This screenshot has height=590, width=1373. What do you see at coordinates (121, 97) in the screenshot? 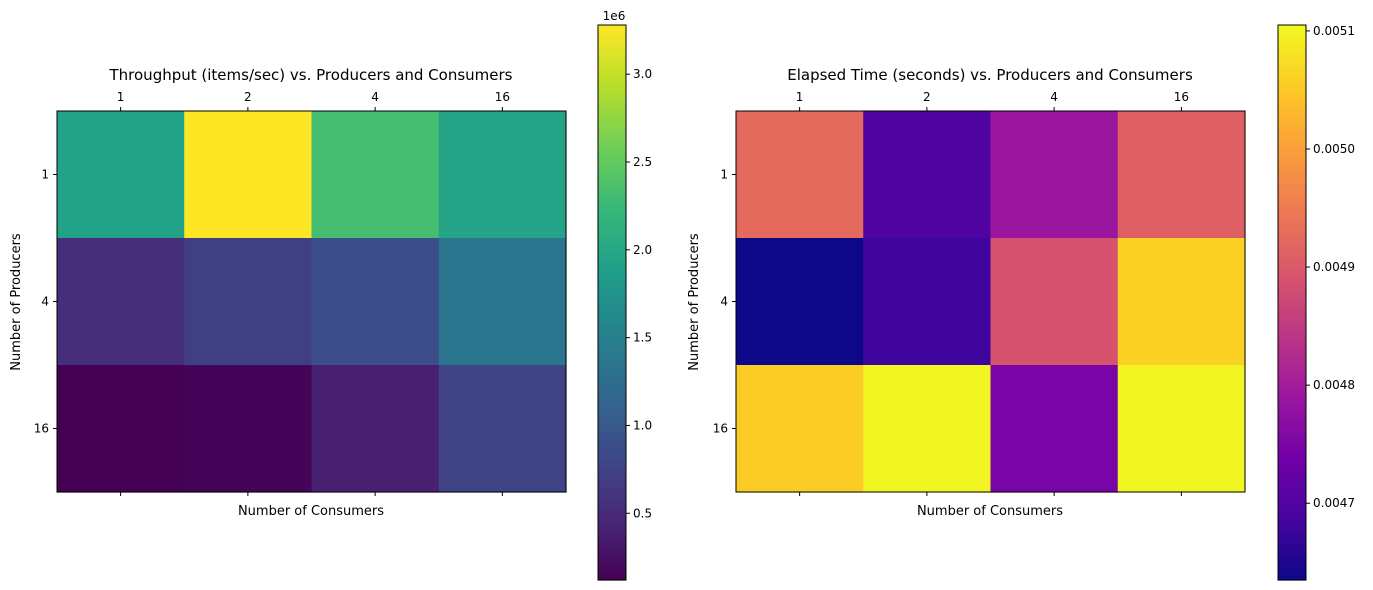
I see `throughput-x-tick-label: 1` at bounding box center [121, 97].